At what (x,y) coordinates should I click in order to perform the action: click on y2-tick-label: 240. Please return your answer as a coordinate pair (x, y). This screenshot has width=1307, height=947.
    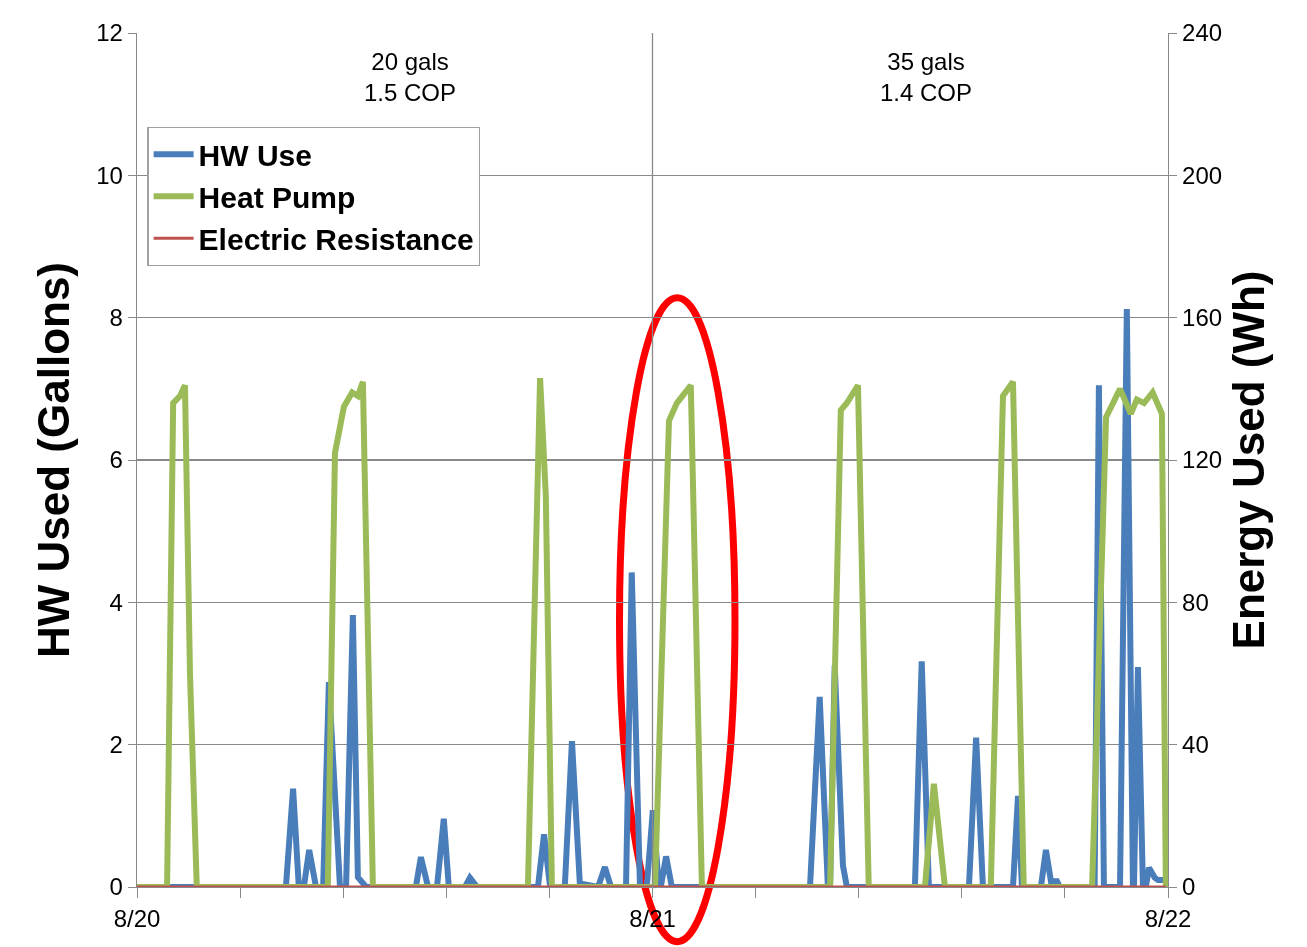
    Looking at the image, I should click on (1202, 33).